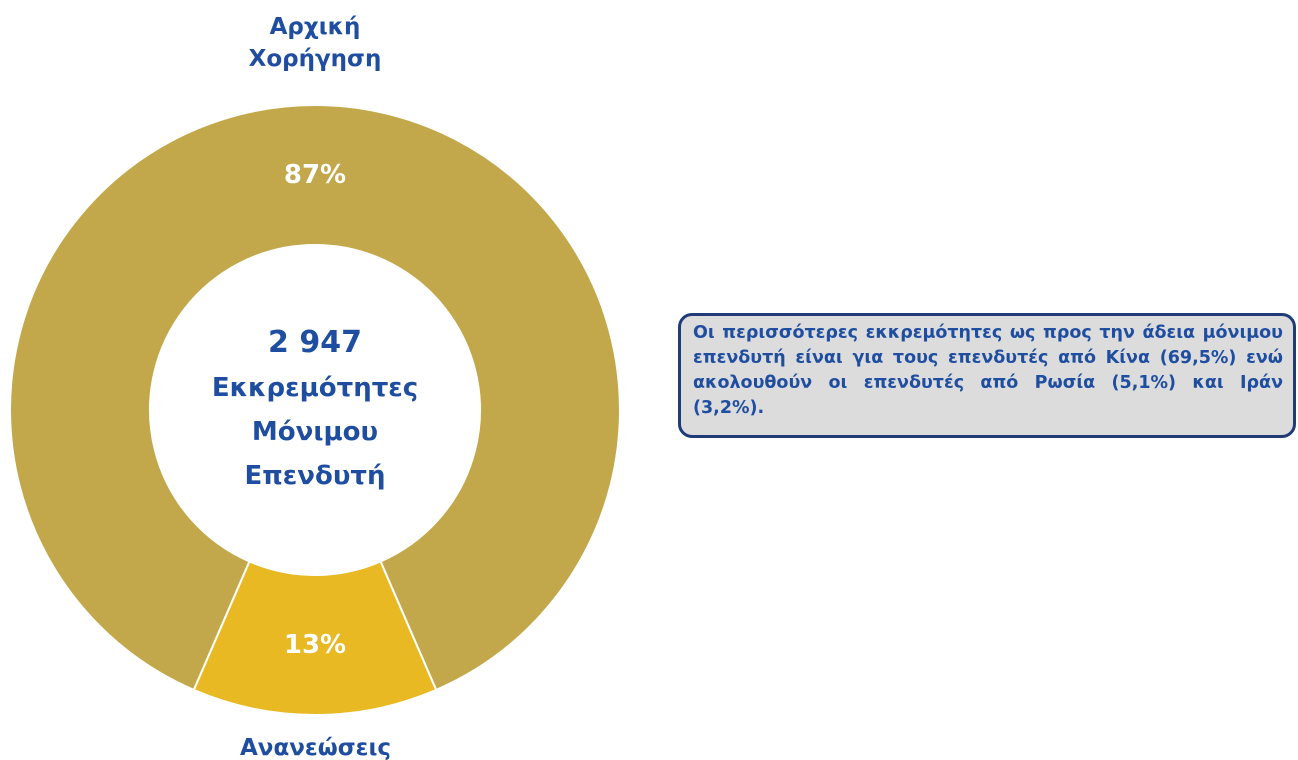 This screenshot has width=1298, height=760. What do you see at coordinates (315, 175) in the screenshot?
I see `value-label: 87%` at bounding box center [315, 175].